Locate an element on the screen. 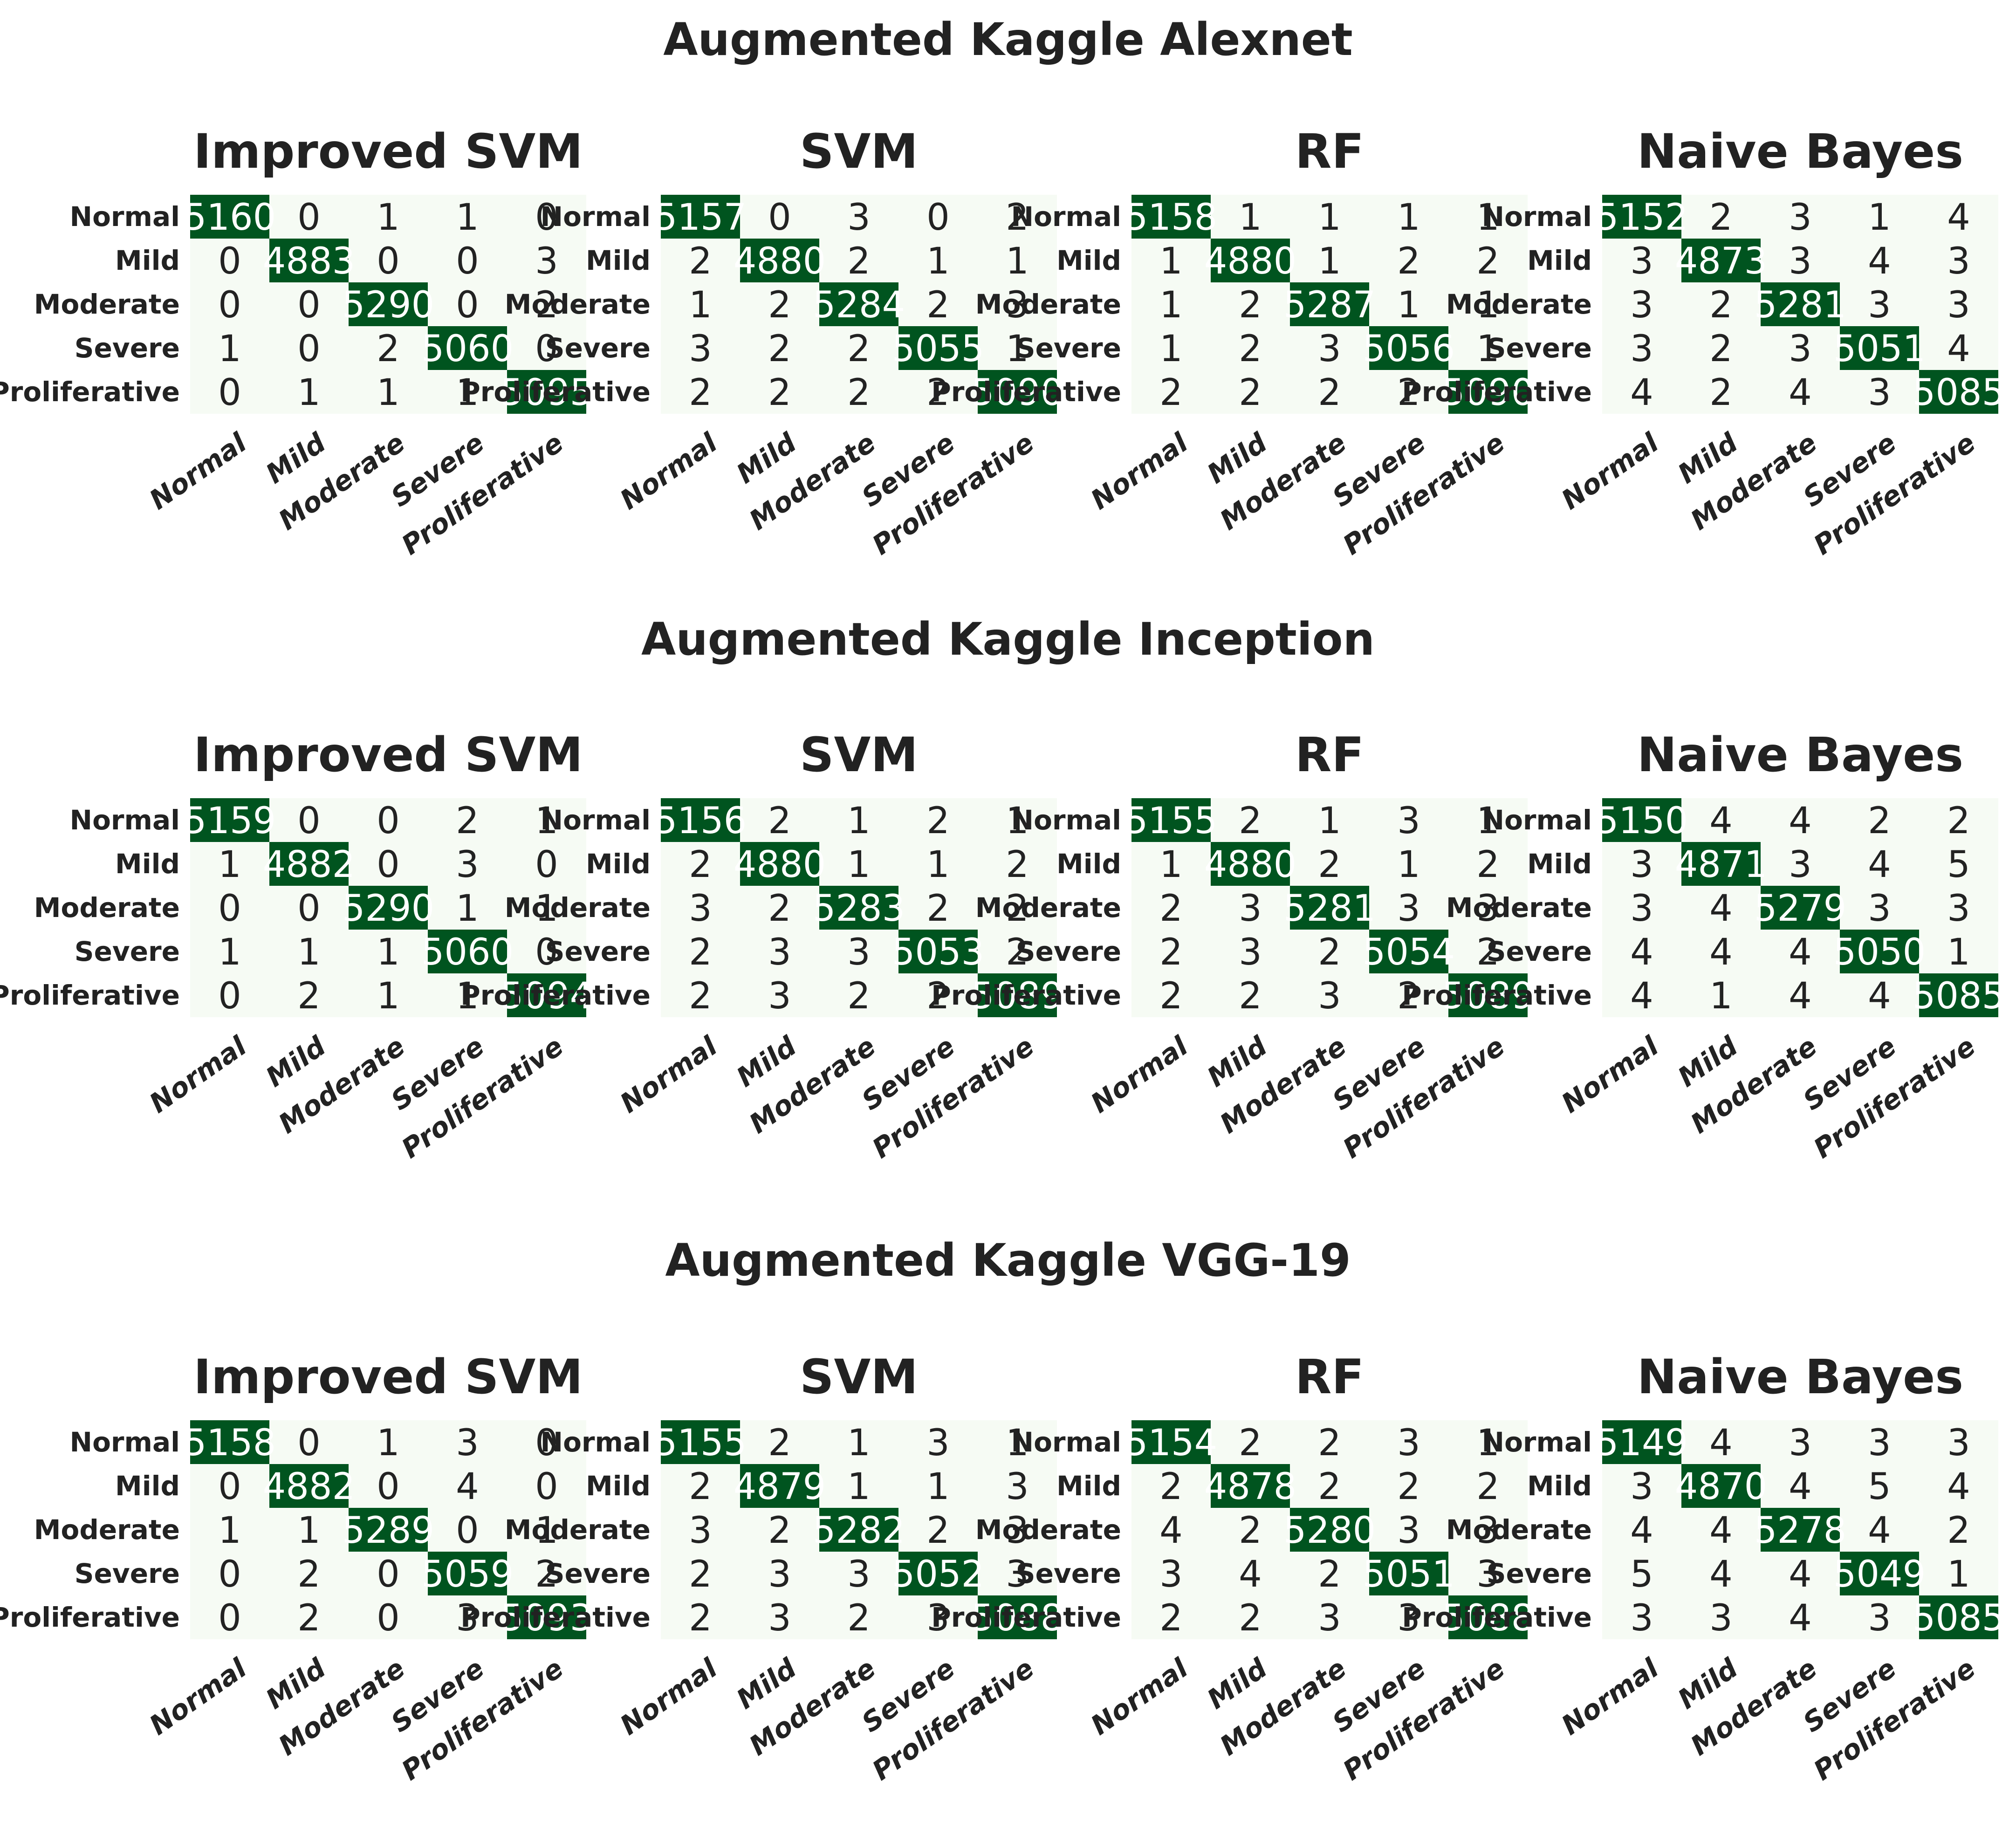 The height and width of the screenshot is (1848, 2016). matrix-cell-value: 5149 is located at coordinates (1642, 1443).